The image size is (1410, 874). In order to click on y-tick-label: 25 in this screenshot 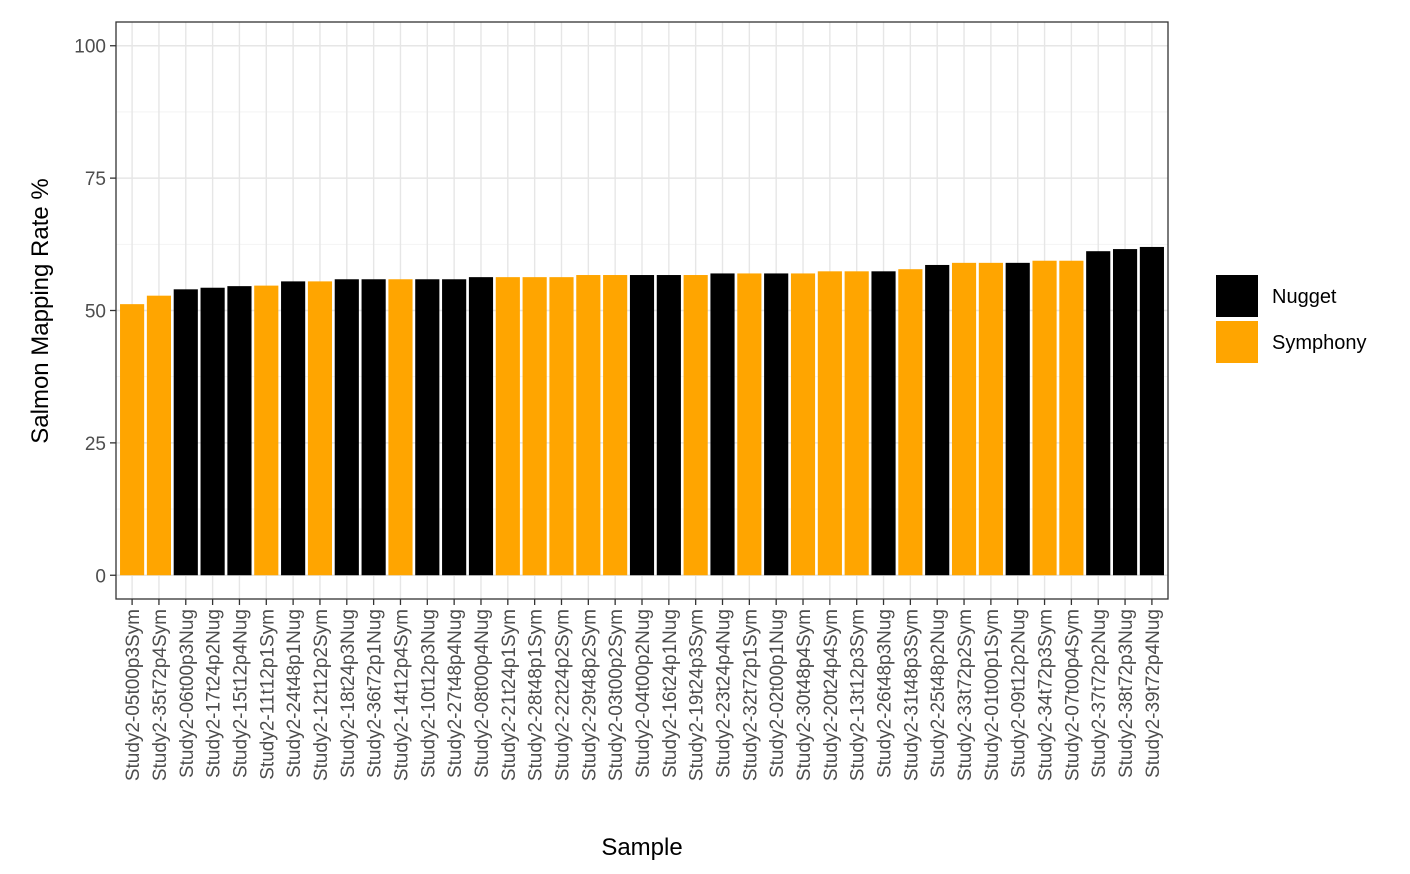, I will do `click(95, 444)`.